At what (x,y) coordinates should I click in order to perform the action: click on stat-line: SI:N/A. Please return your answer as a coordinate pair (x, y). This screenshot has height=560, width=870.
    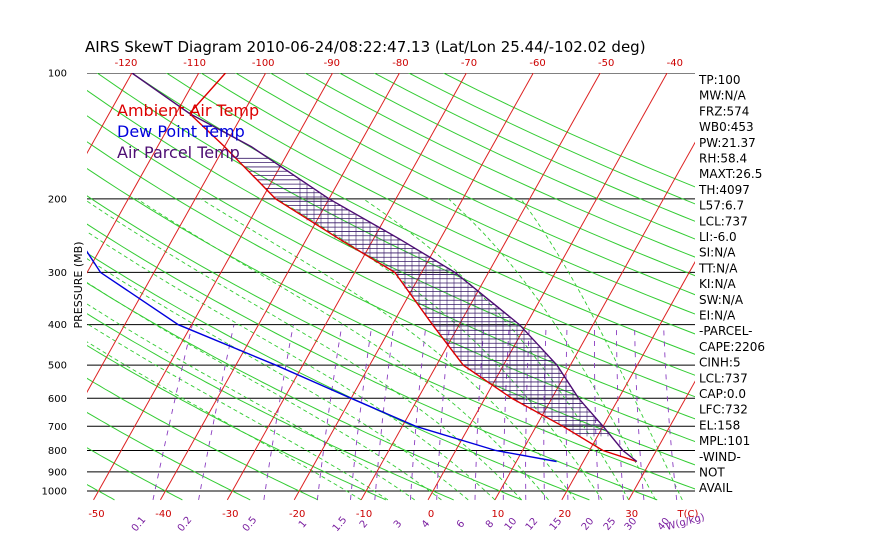
    Looking at the image, I should click on (717, 253).